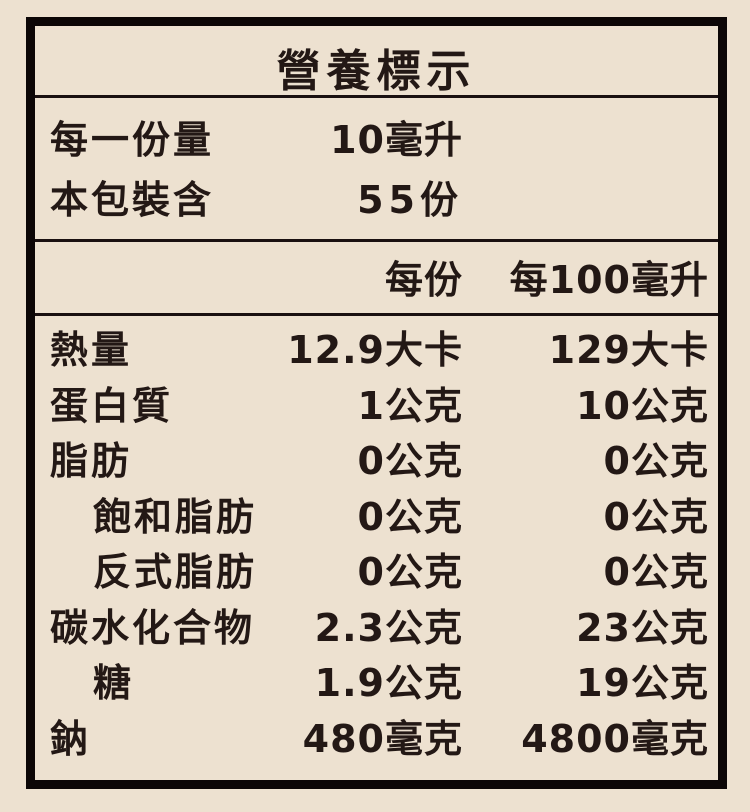 The image size is (750, 812). What do you see at coordinates (376, 71) in the screenshot?
I see `label-title: 營養標示` at bounding box center [376, 71].